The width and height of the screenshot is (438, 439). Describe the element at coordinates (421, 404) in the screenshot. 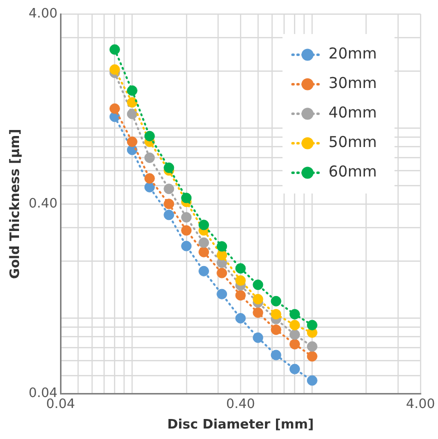

I see `x-tick-label: 4.00` at that location.